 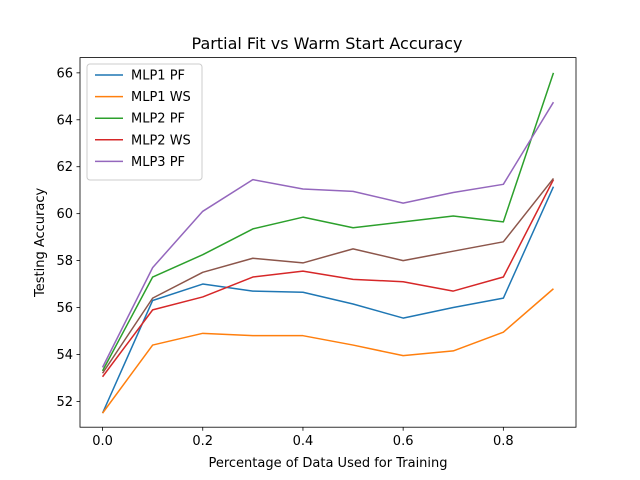 What do you see at coordinates (64, 73) in the screenshot?
I see `y-tick-label: 66` at bounding box center [64, 73].